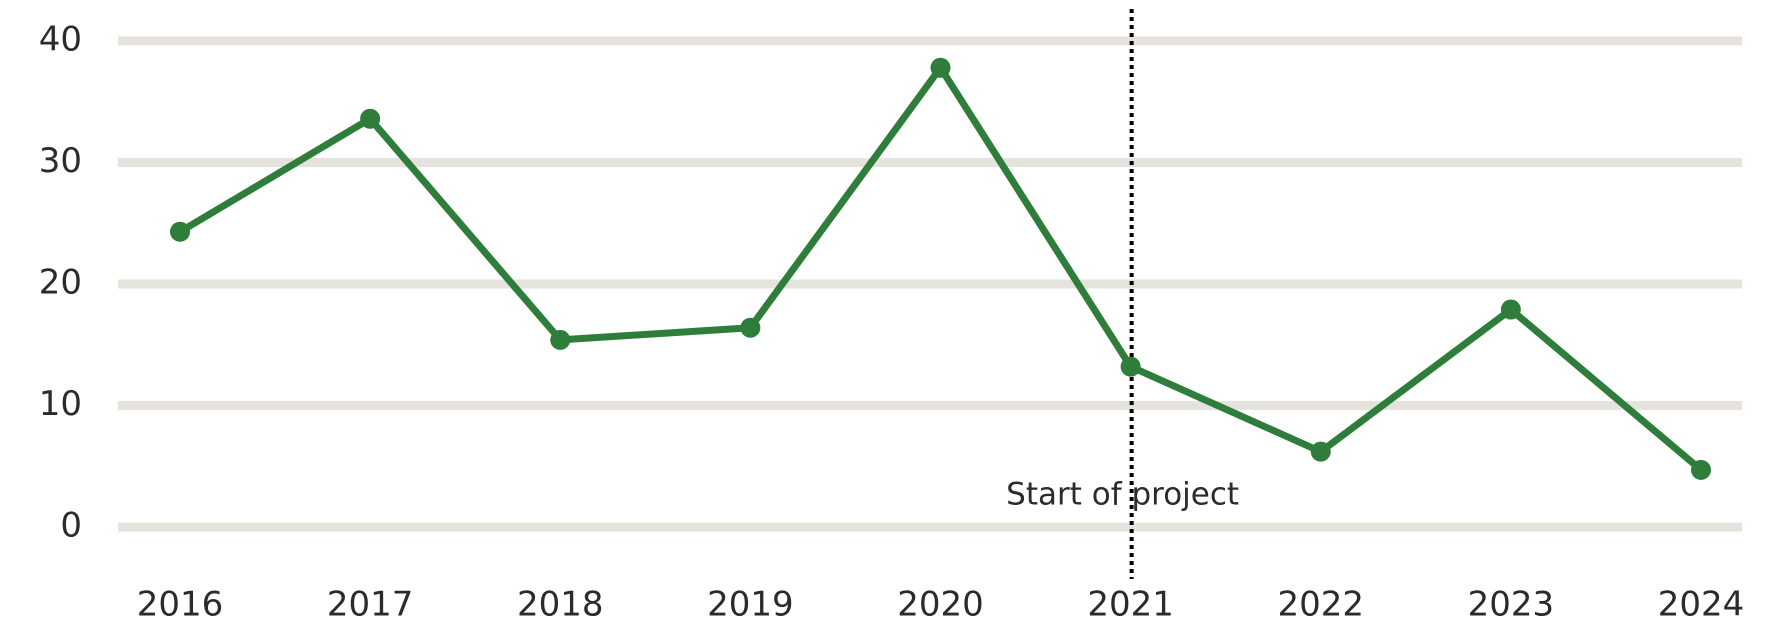  I want to click on x-tick-label: 2022, so click(1320, 605).